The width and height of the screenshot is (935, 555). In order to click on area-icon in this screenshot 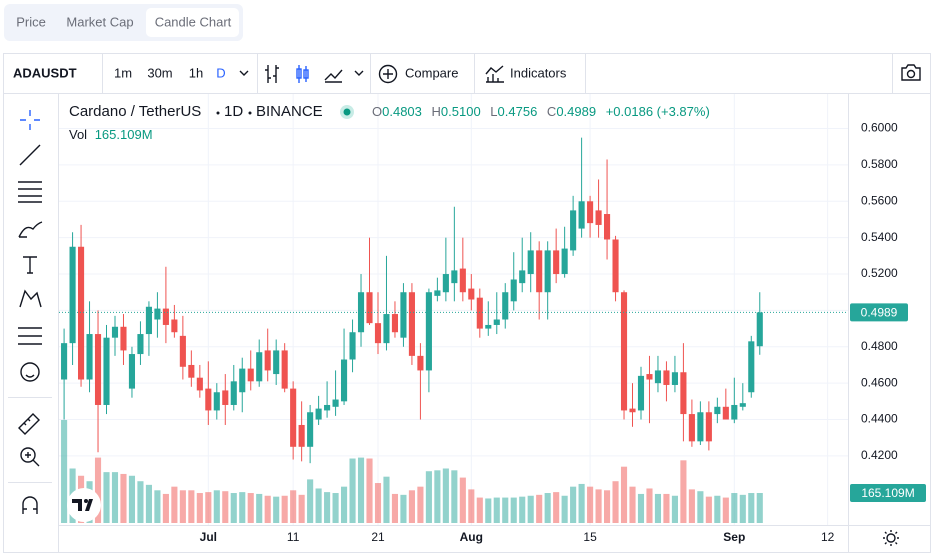, I will do `click(333, 76)`.